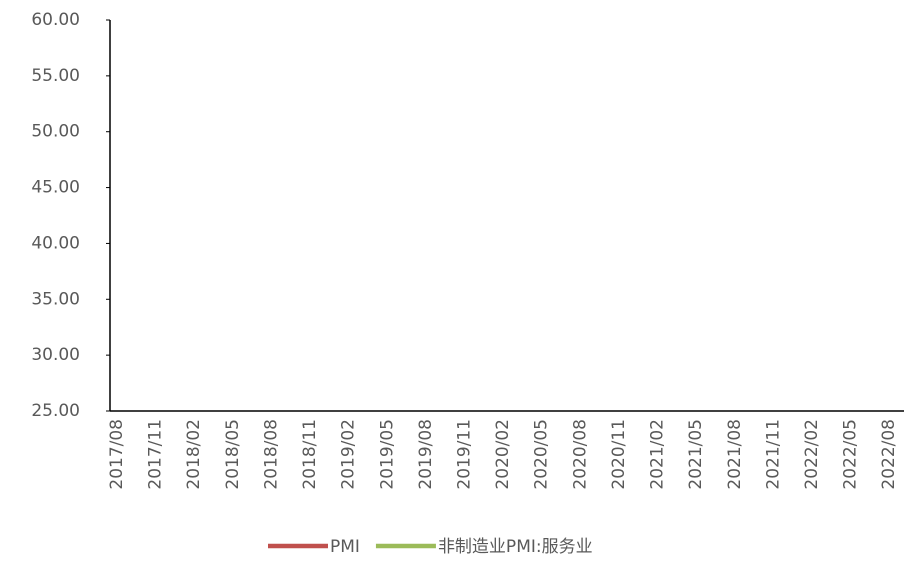 Image resolution: width=904 pixels, height=564 pixels. Describe the element at coordinates (55, 243) in the screenshot. I see `y-tick-label: 40.00` at that location.